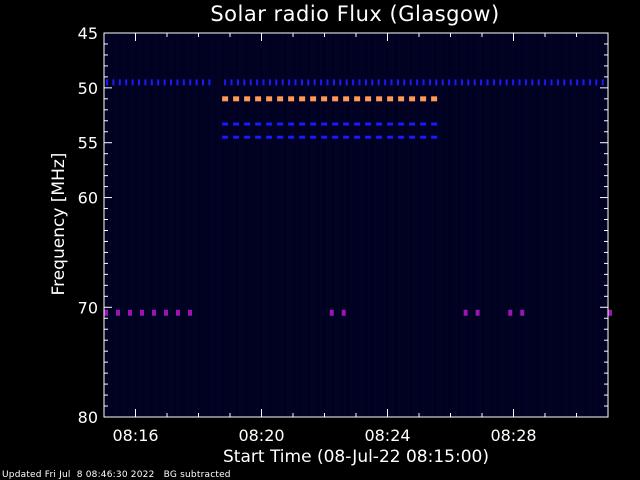  What do you see at coordinates (59, 224) in the screenshot?
I see `y-axis-label: Frequency [MHz]` at bounding box center [59, 224].